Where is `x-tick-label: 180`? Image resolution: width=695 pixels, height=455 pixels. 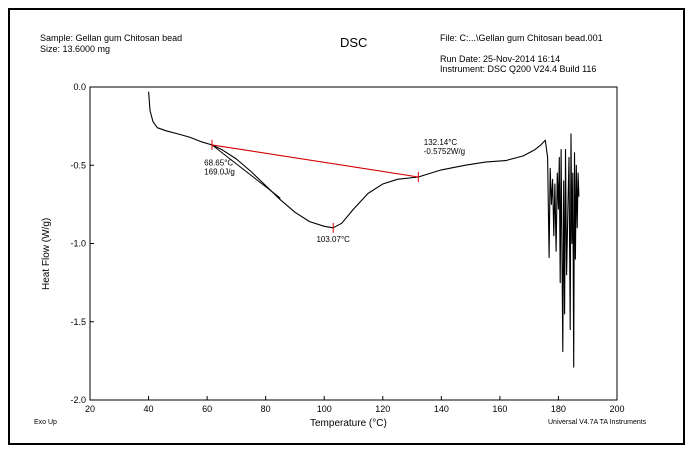 x-tick-label: 180 is located at coordinates (558, 409).